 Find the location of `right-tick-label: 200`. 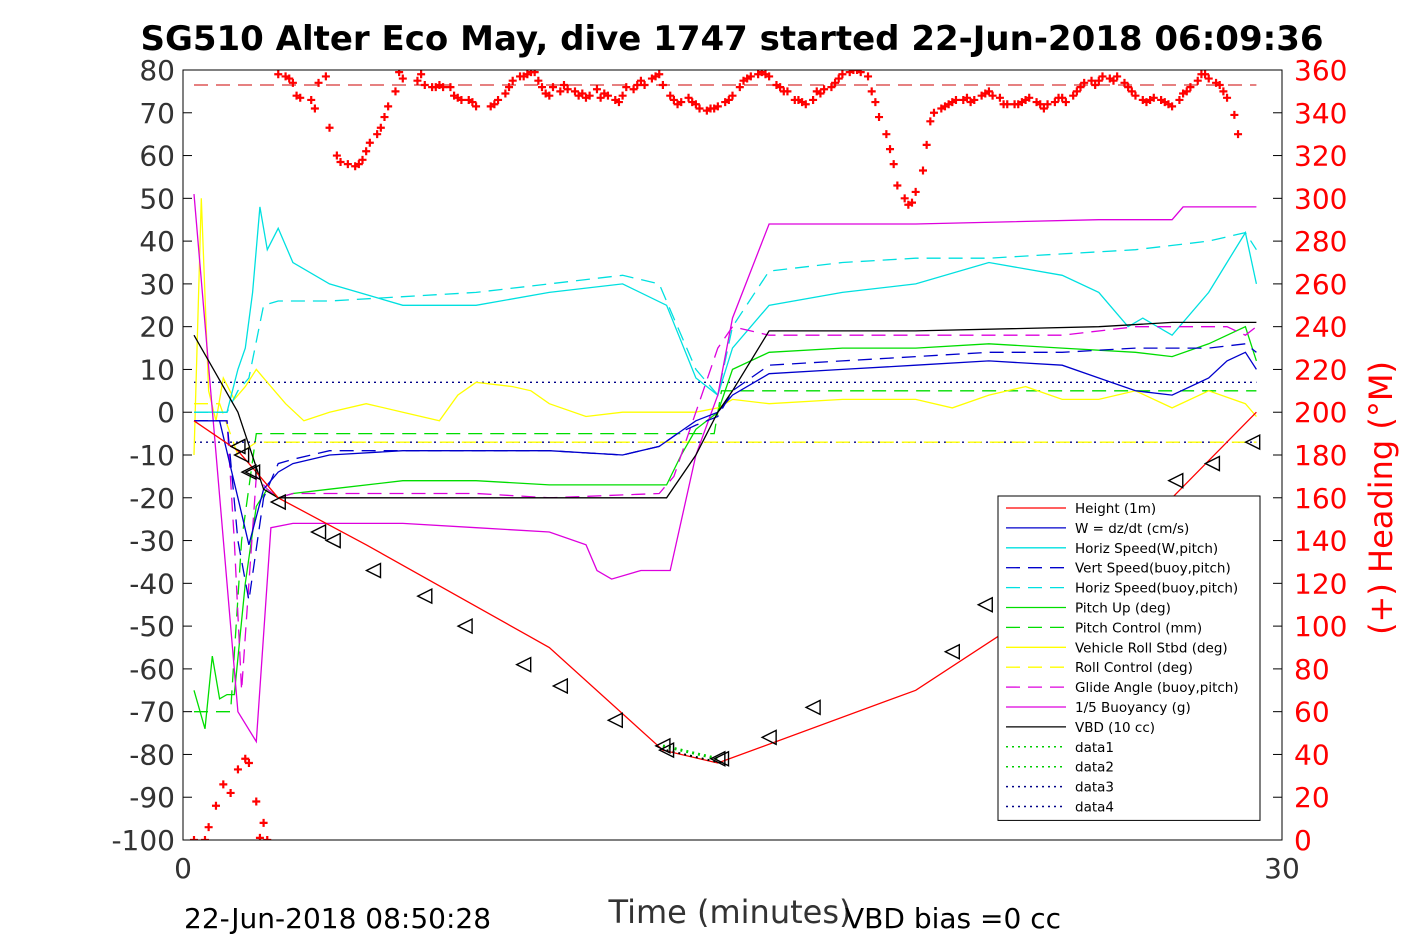

right-tick-label: 200 is located at coordinates (1320, 412).